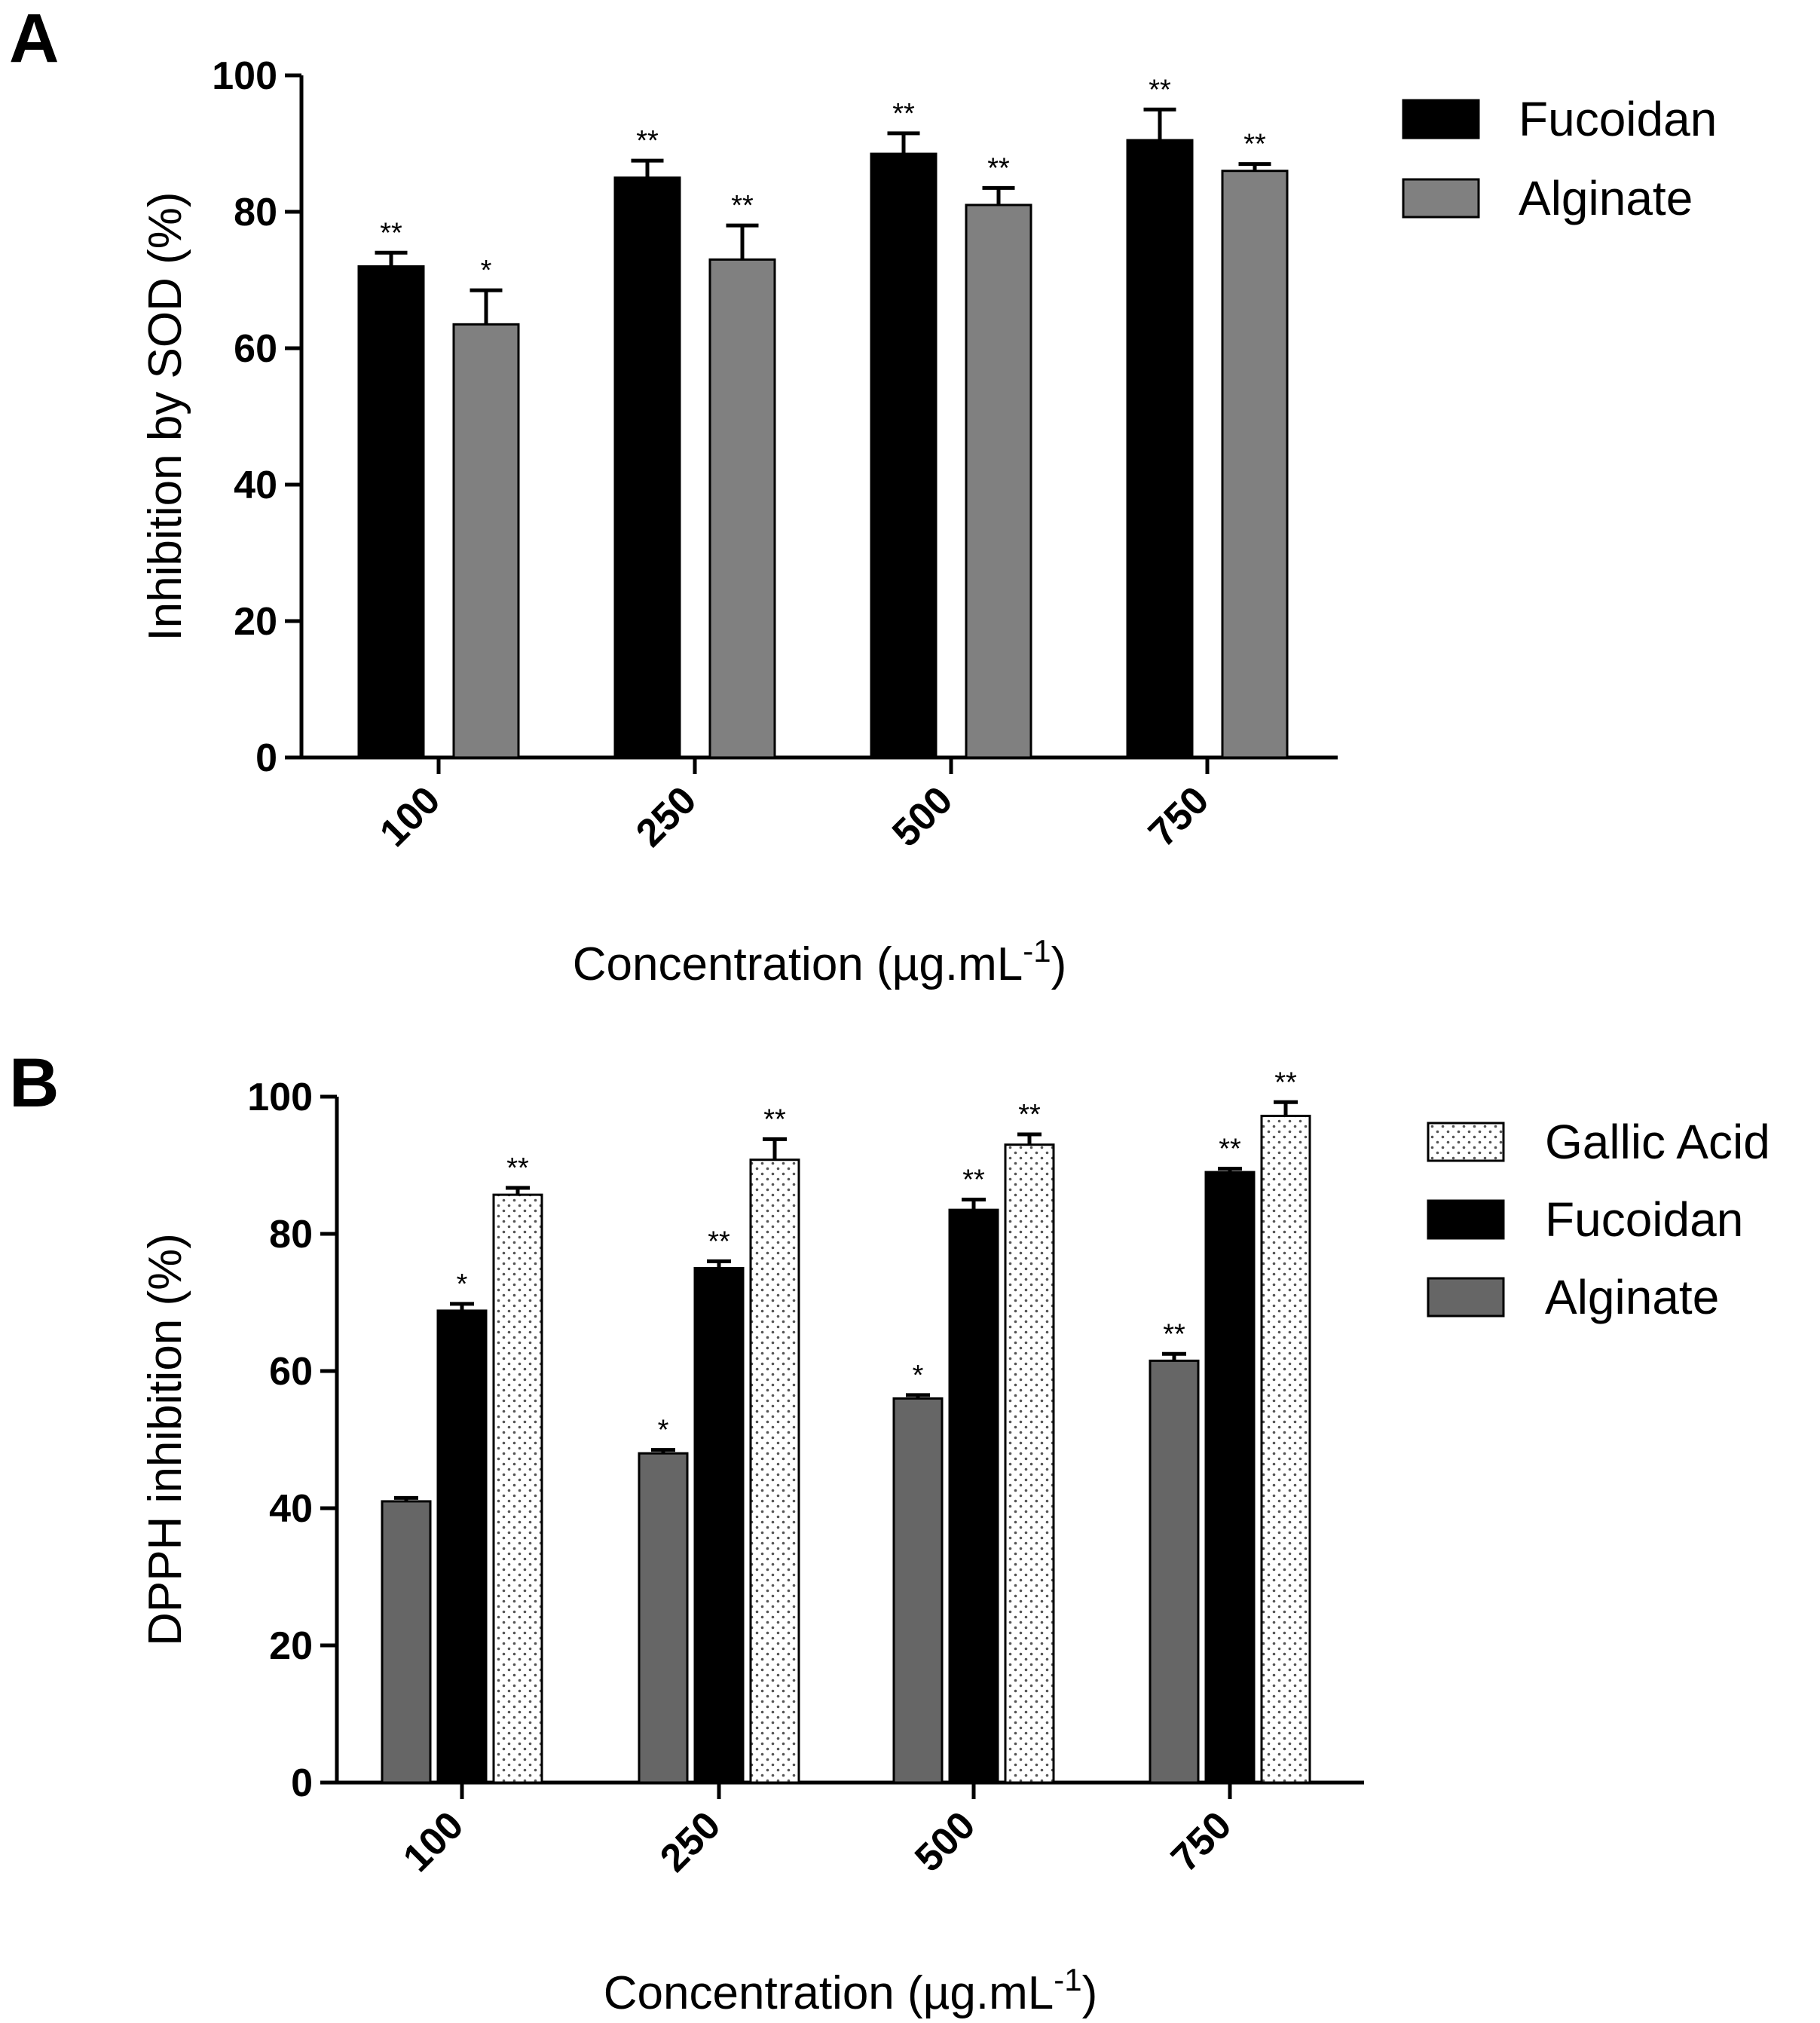 The image size is (1820, 2023). Describe the element at coordinates (34, 38) in the screenshot. I see `panel-a-letter: A` at that location.